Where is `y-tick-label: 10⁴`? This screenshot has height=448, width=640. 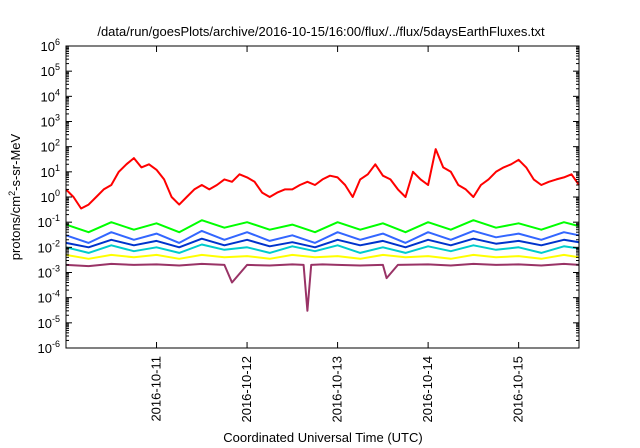 y-tick-label: 10⁴ is located at coordinates (50, 95).